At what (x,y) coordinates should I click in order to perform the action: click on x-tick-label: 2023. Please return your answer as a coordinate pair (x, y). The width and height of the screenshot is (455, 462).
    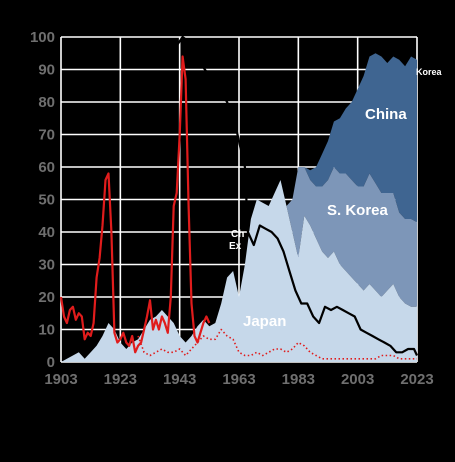
    Looking at the image, I should click on (416, 379).